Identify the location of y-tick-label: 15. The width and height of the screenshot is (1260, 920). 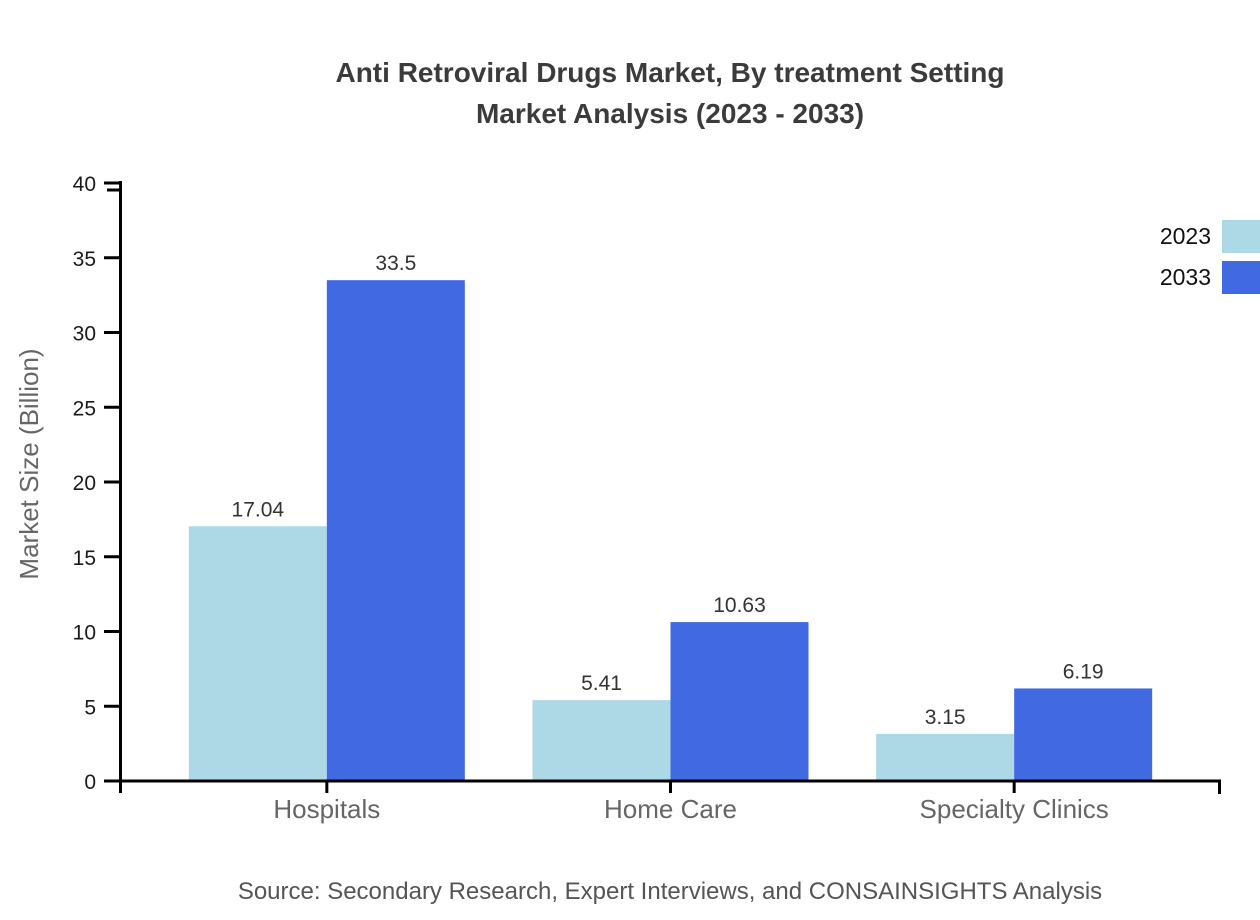
(84, 558).